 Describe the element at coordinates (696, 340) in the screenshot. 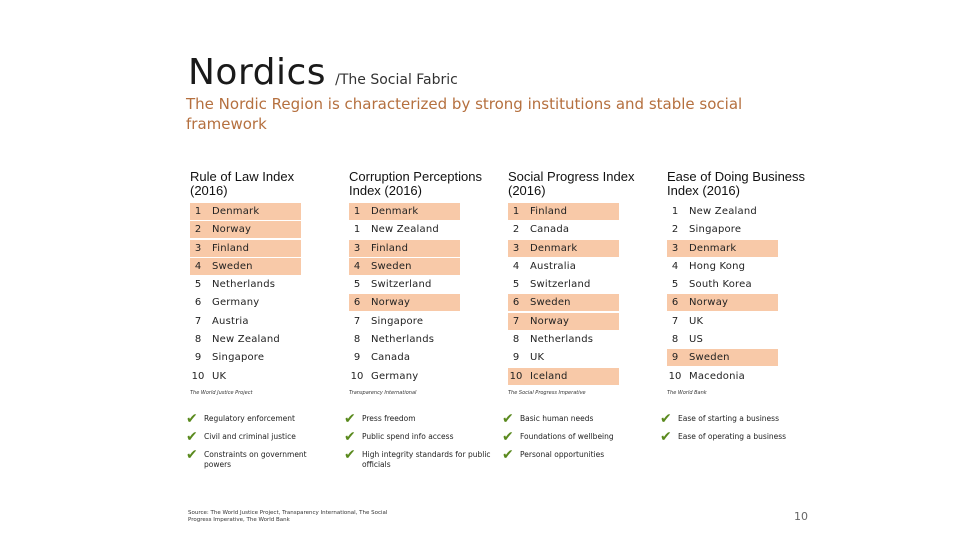

I see `country-name: US` at that location.